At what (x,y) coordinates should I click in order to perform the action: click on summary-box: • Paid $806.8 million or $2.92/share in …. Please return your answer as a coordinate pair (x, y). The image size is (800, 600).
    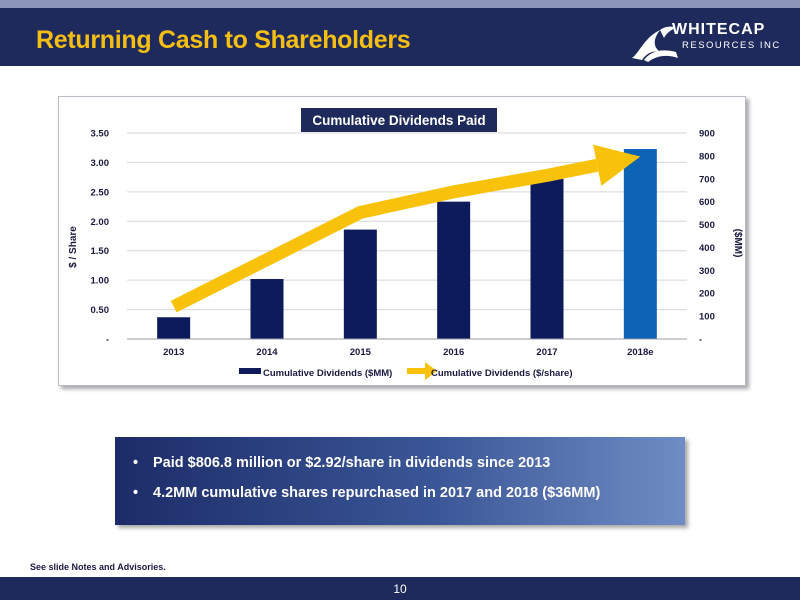
    Looking at the image, I should click on (400, 481).